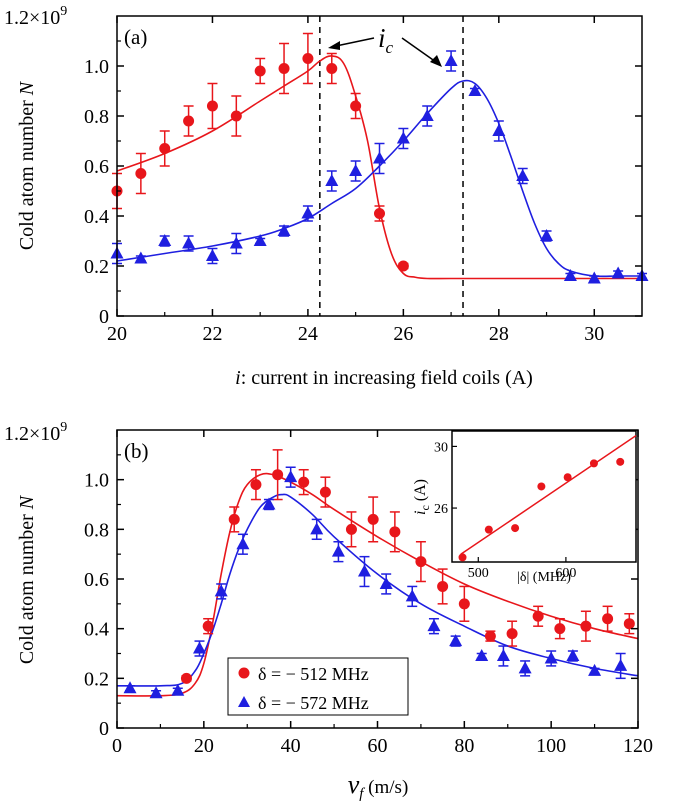 The width and height of the screenshot is (673, 801). Describe the element at coordinates (96, 630) in the screenshot. I see `y-tick-label: 0.4` at that location.